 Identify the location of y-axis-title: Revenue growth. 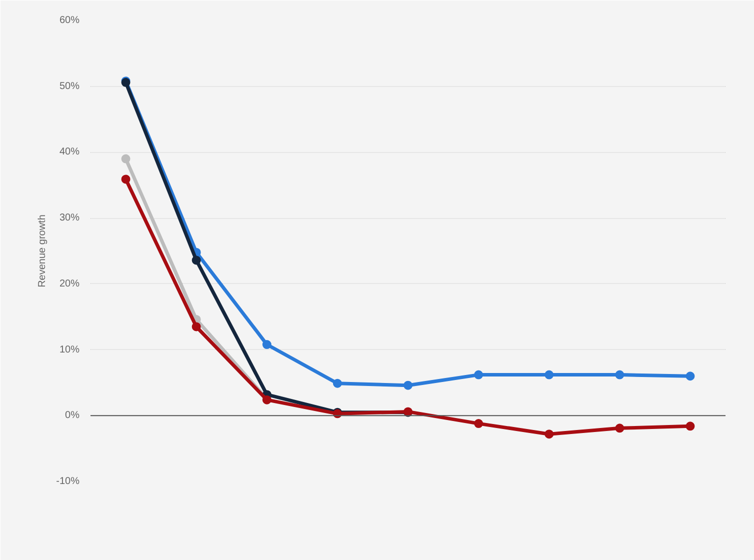
(42, 251).